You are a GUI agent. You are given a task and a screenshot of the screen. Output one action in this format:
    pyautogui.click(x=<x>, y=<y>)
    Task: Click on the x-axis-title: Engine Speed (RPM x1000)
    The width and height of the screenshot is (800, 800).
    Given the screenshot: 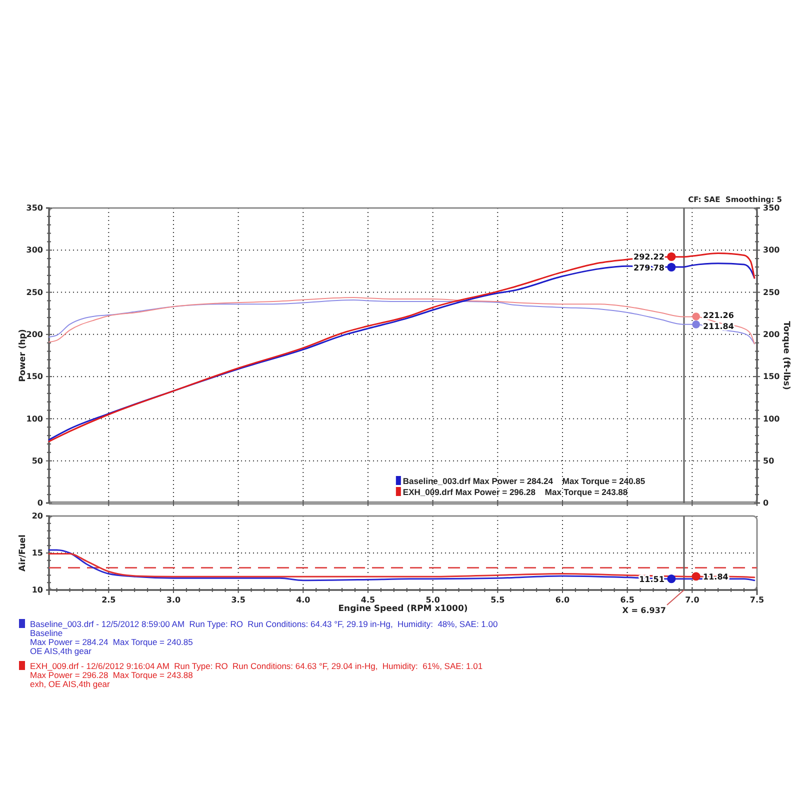 What is the action you would take?
    pyautogui.click(x=403, y=609)
    